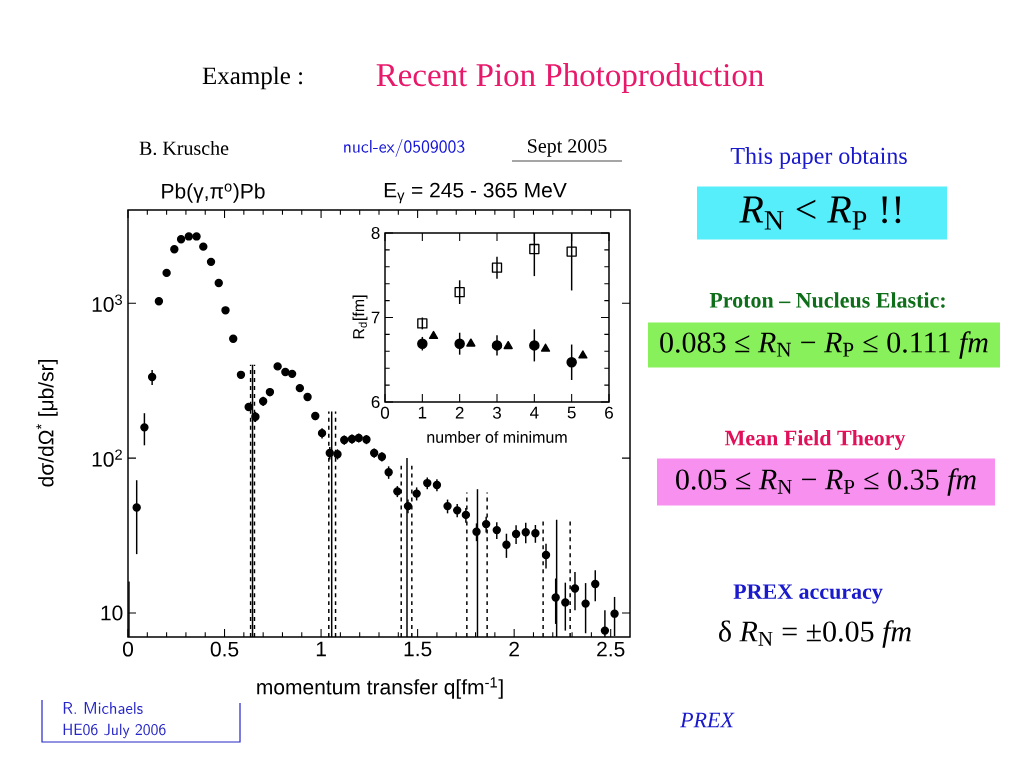  I want to click on text: 0.05 ≤ R$_{N}$ − R$_{P}$ ≤ 0.35 fm, so click(826, 482).